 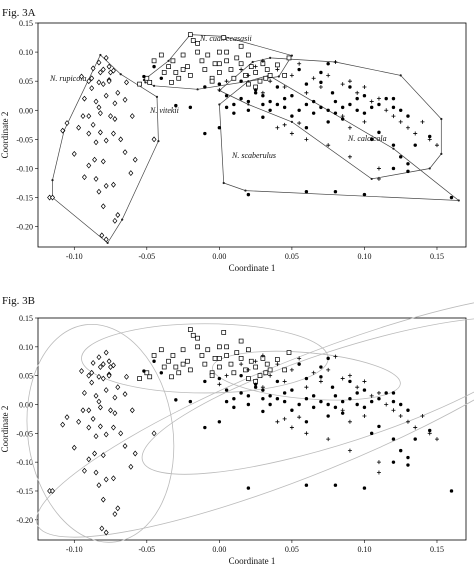 What do you see at coordinates (26, 52) in the screenshot?
I see `y-tick-label: 0.10` at bounding box center [26, 52].